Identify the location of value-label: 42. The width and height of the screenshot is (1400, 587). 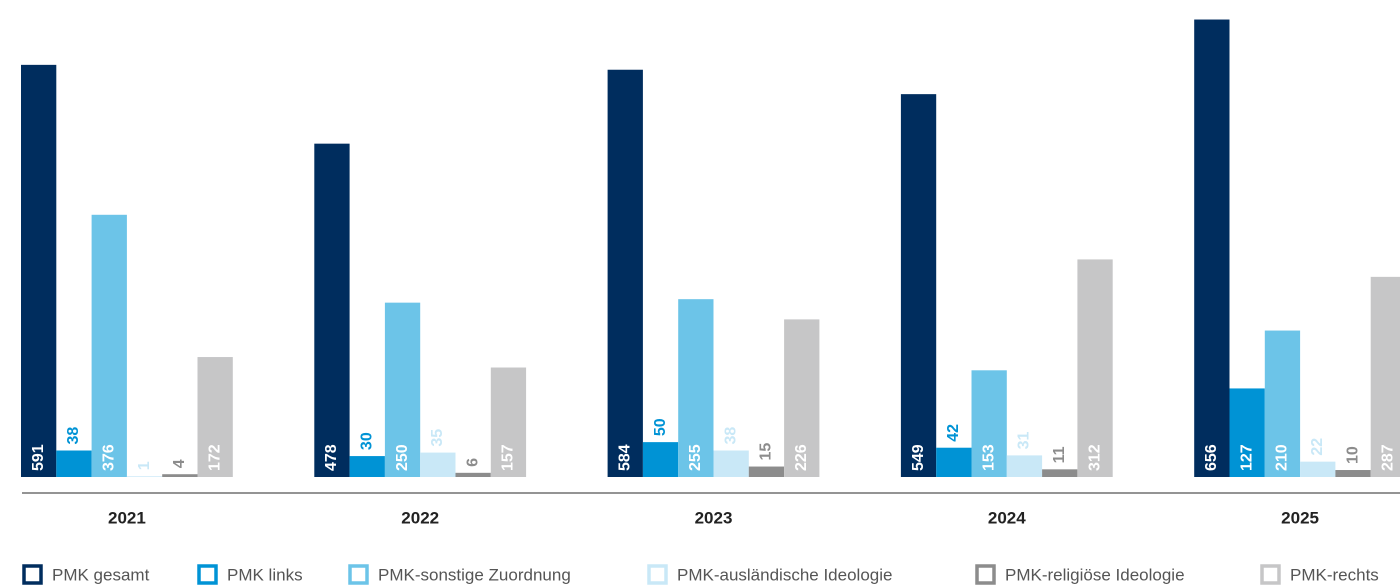
(953, 433).